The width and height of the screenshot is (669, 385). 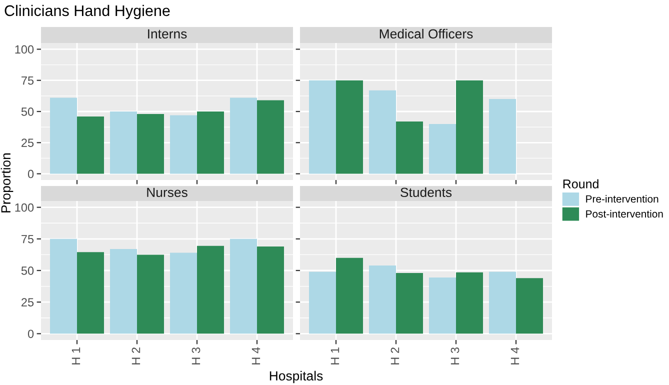 What do you see at coordinates (426, 192) in the screenshot?
I see `chart-subtitle: Students` at bounding box center [426, 192].